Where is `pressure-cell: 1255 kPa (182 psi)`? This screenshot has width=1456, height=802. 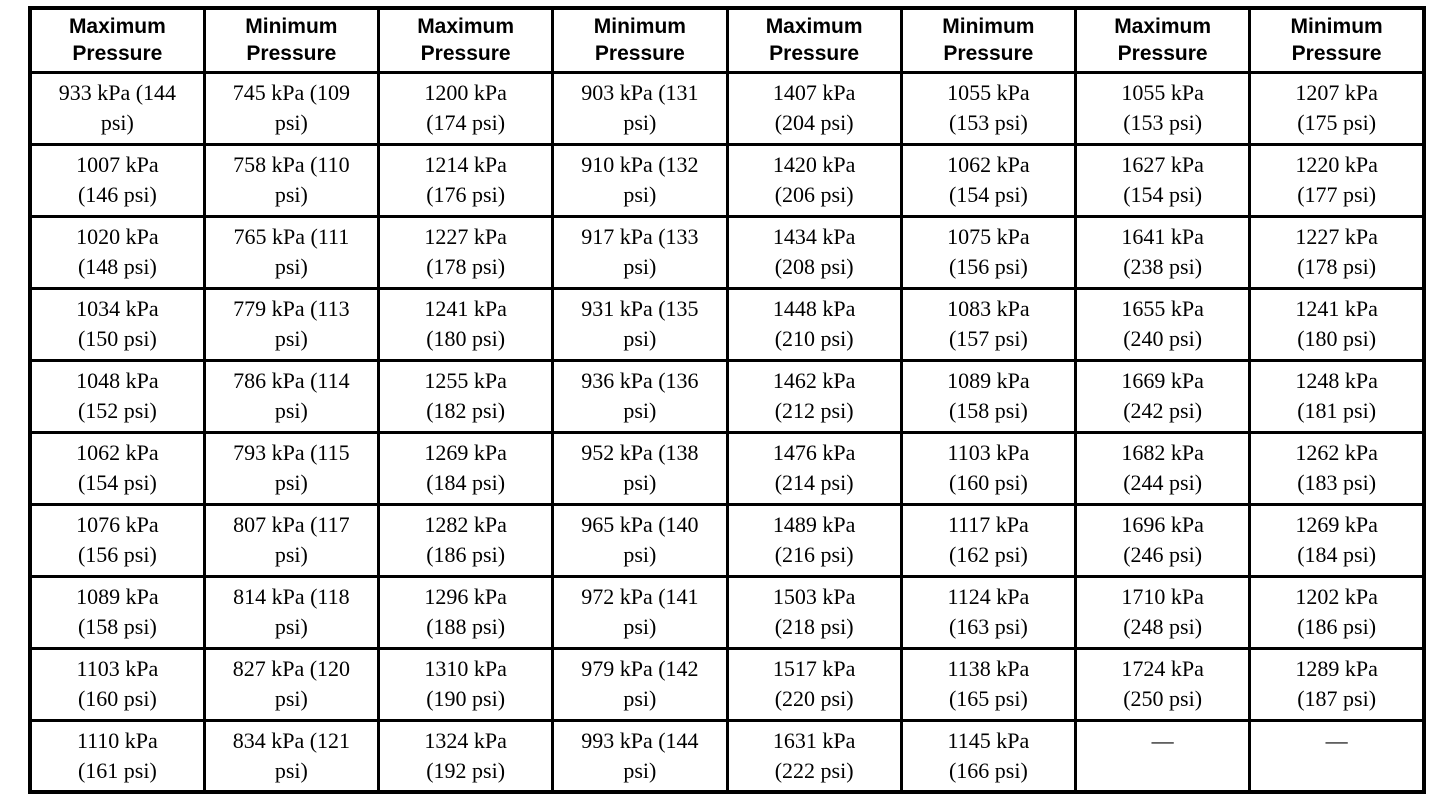 pressure-cell: 1255 kPa (182 psi) is located at coordinates (465, 396).